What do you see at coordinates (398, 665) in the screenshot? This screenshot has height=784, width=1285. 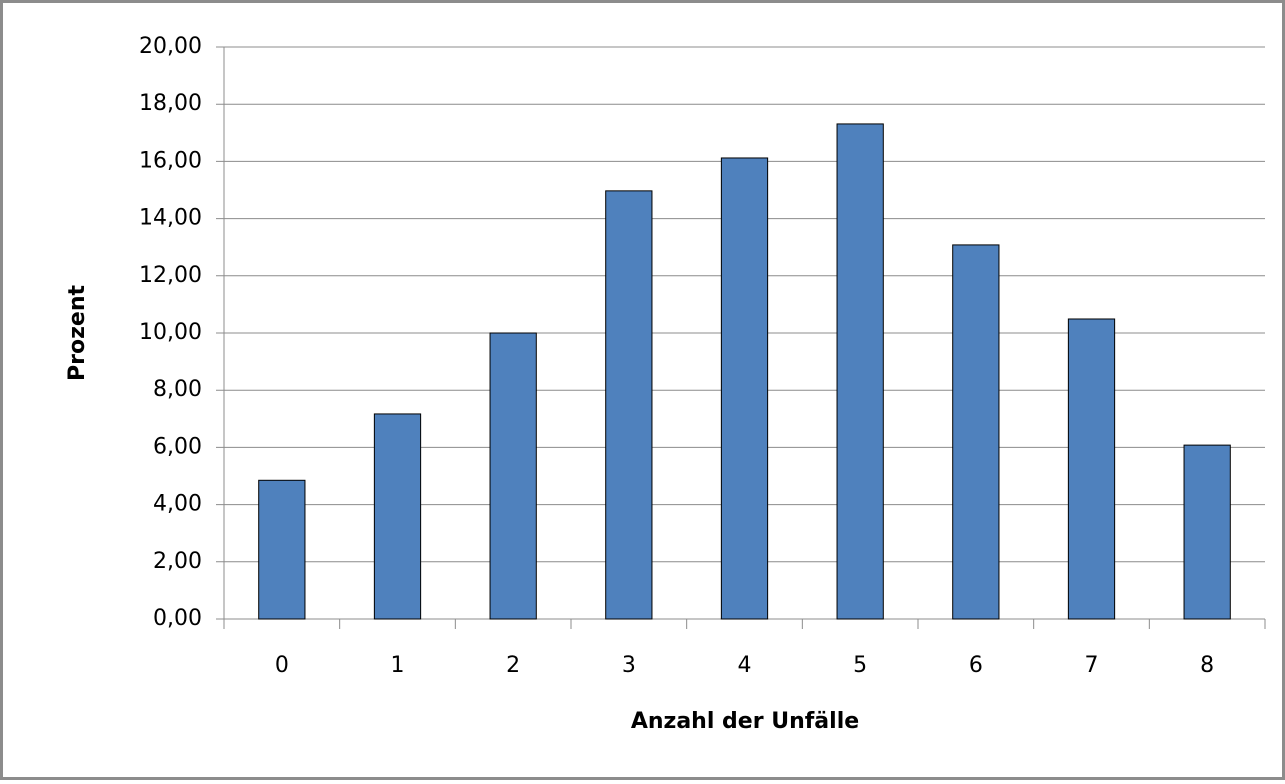 I see `x-tick-label: 1` at bounding box center [398, 665].